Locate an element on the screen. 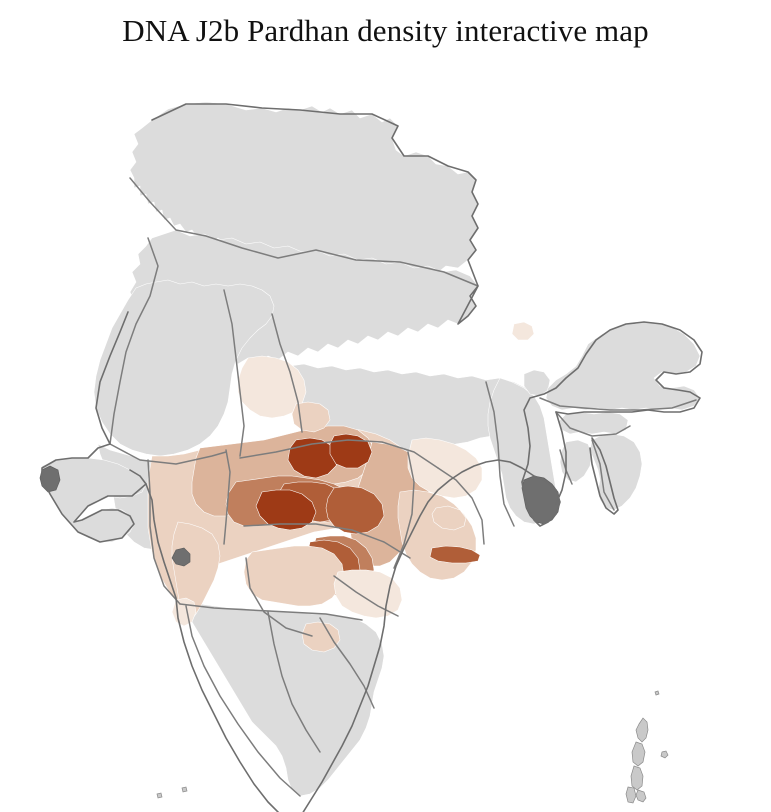 This screenshot has width=771, height=812. region-rajasthan is located at coordinates (184, 368).